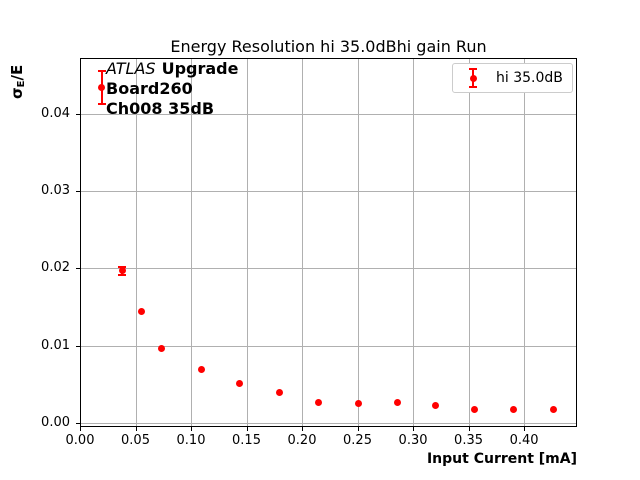 The height and width of the screenshot is (480, 640). What do you see at coordinates (529, 78) in the screenshot?
I see `legend-label: hi 35.0dB` at bounding box center [529, 78].